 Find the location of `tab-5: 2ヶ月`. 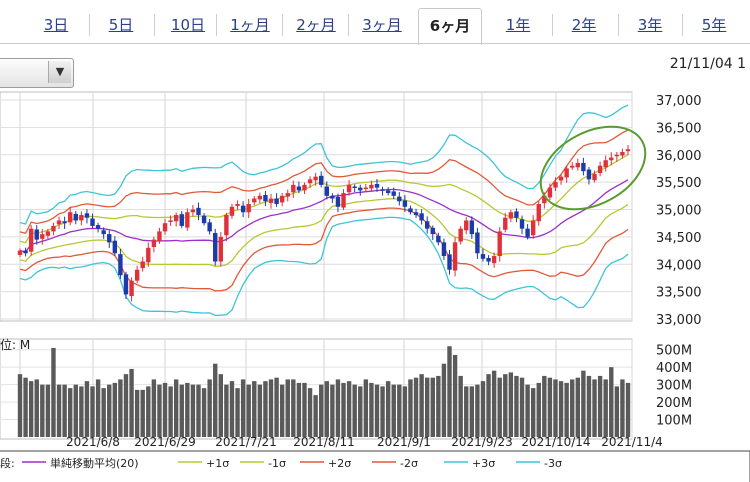

tab-5: 2ヶ月 is located at coordinates (316, 25).